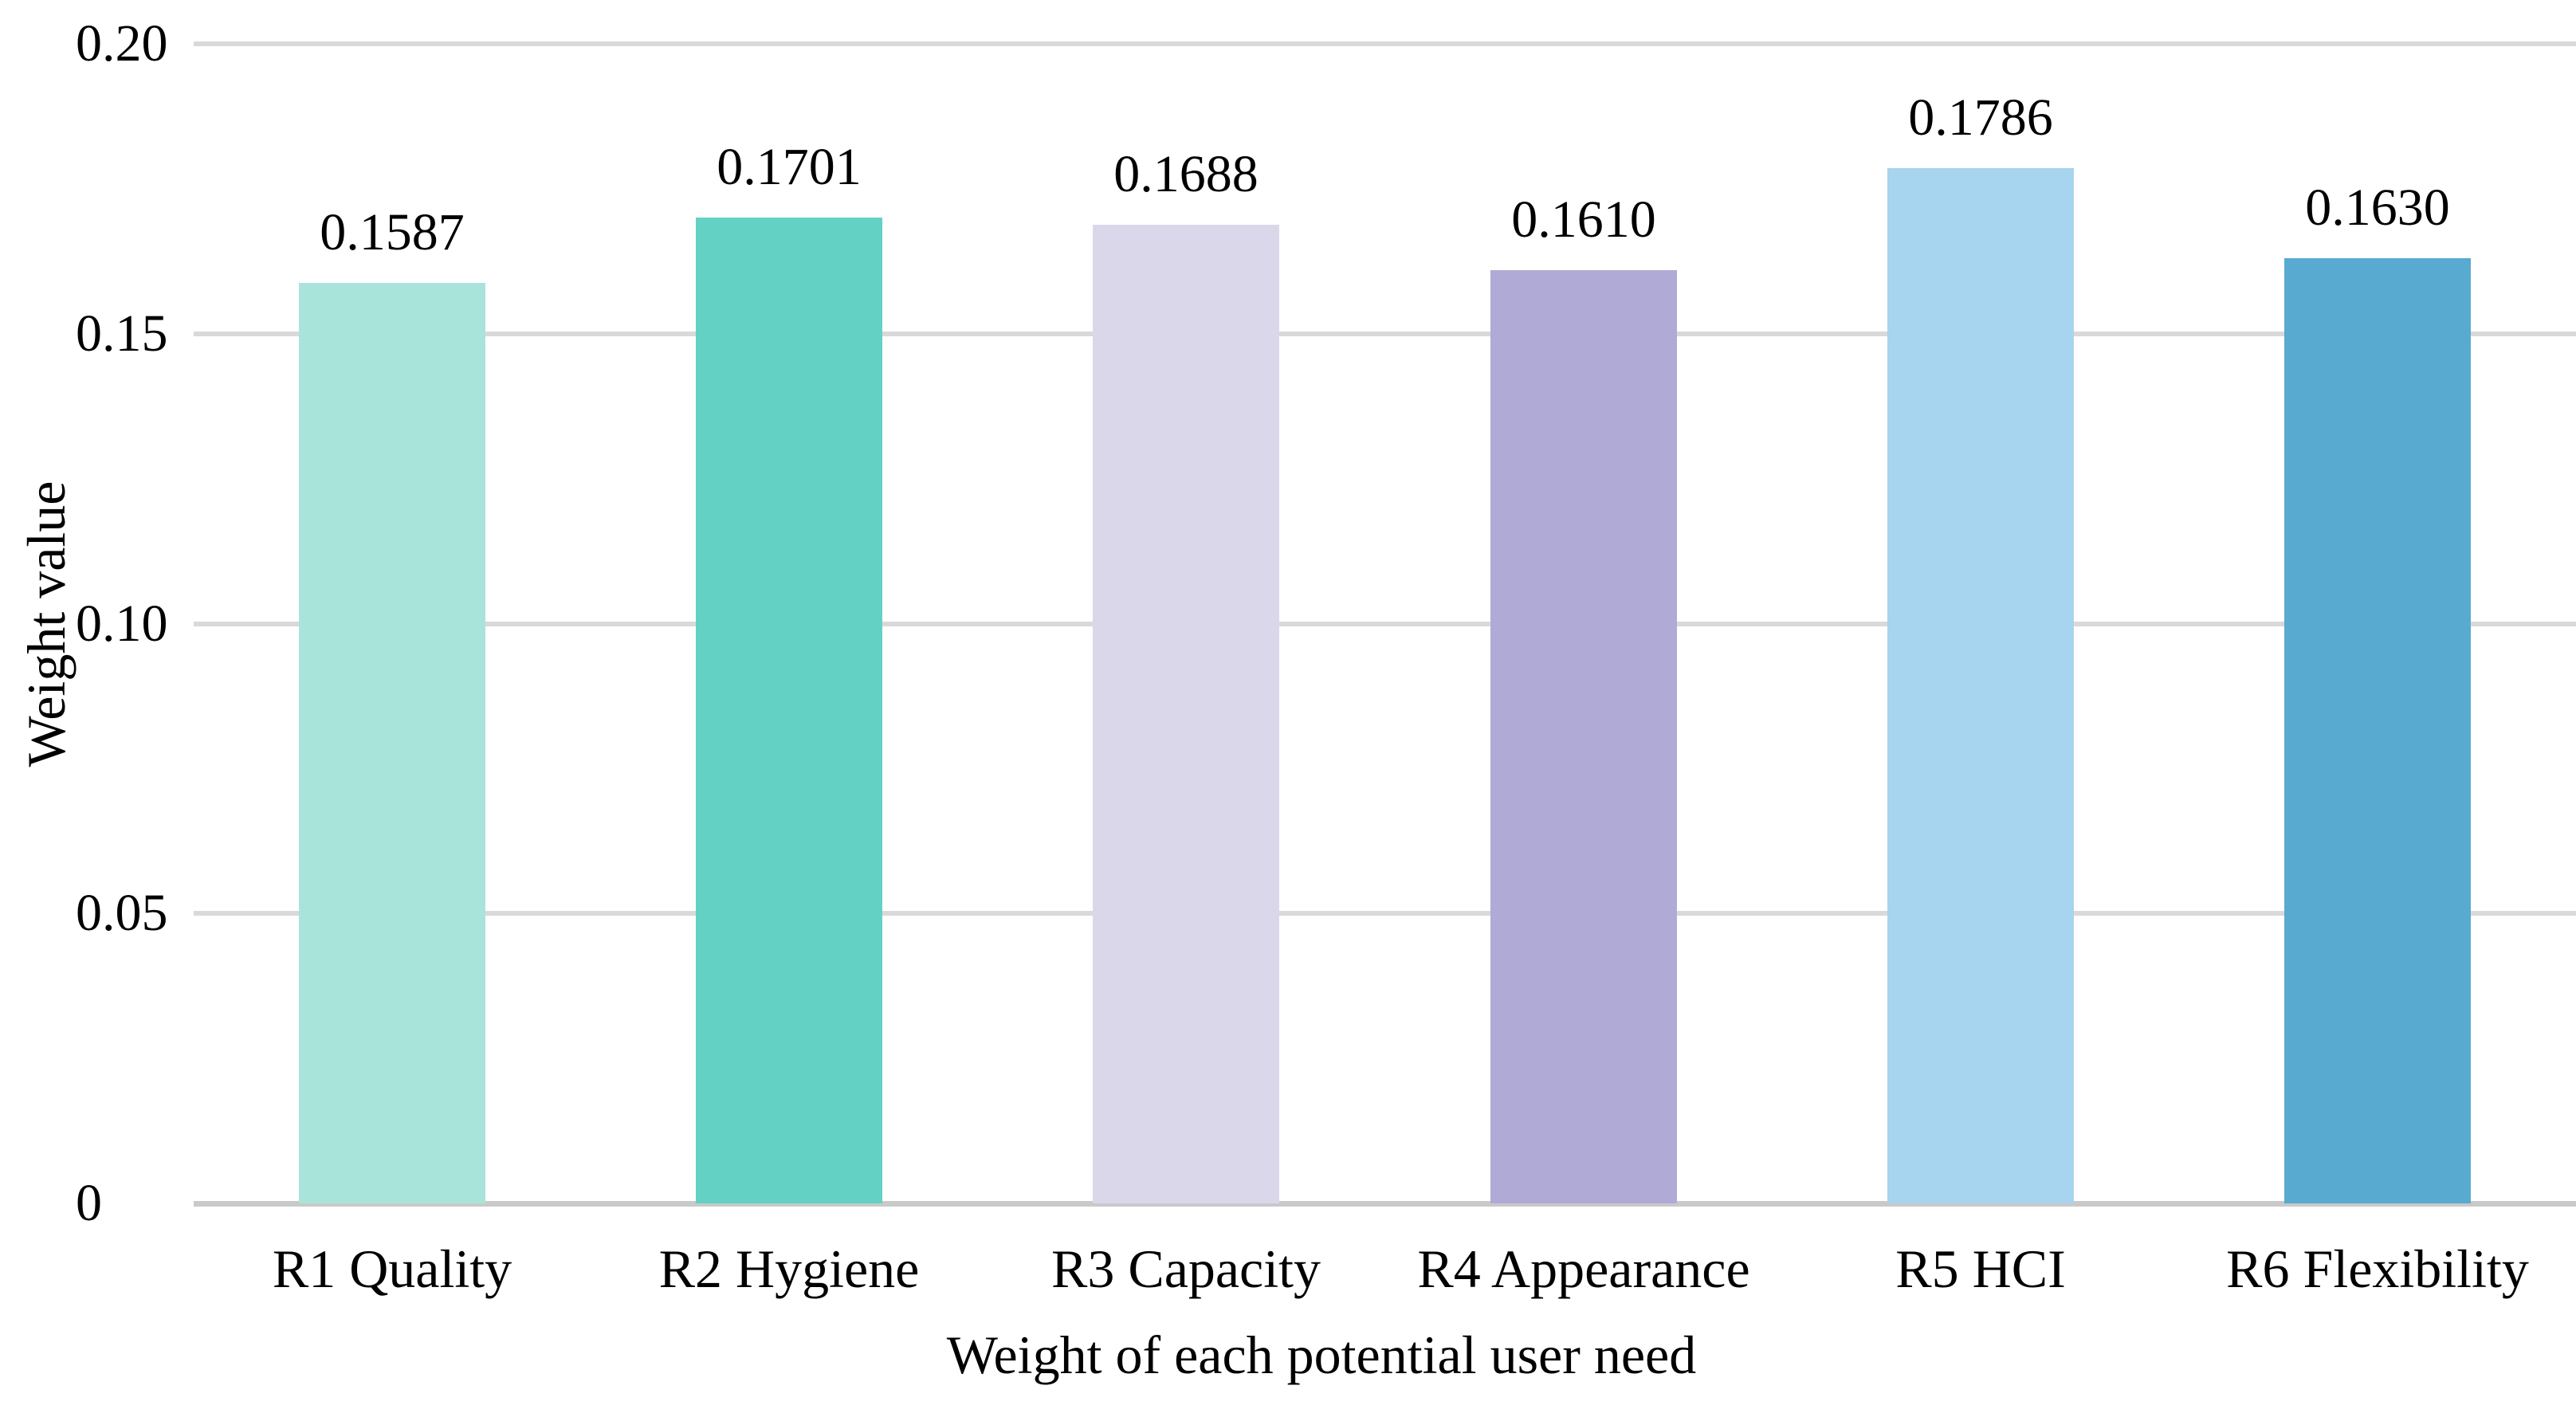 Image resolution: width=2576 pixels, height=1413 pixels. I want to click on y-tick-label: 0.05, so click(122, 913).